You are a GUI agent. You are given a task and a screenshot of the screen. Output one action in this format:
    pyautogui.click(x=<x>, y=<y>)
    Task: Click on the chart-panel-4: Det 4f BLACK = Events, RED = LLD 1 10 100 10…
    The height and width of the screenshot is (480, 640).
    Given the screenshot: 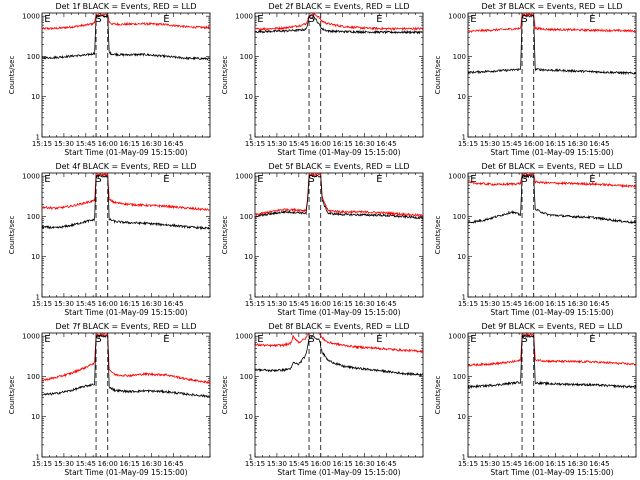 What is the action you would take?
    pyautogui.click(x=109, y=239)
    